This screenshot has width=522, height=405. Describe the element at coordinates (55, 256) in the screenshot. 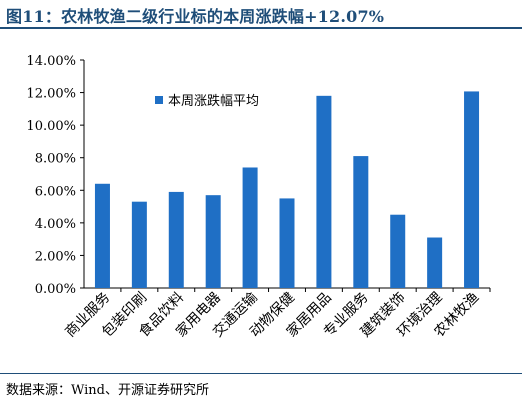

I see `y-tick-label: 2.00%` at that location.